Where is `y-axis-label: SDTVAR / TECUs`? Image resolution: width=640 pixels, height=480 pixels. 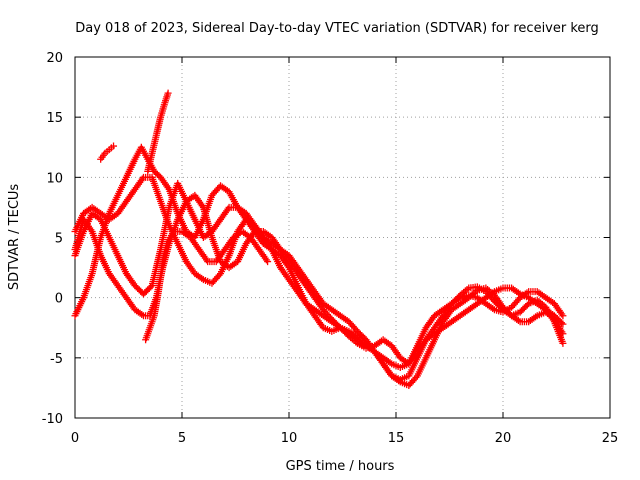 y-axis-label: SDTVAR / TECUs is located at coordinates (14, 237).